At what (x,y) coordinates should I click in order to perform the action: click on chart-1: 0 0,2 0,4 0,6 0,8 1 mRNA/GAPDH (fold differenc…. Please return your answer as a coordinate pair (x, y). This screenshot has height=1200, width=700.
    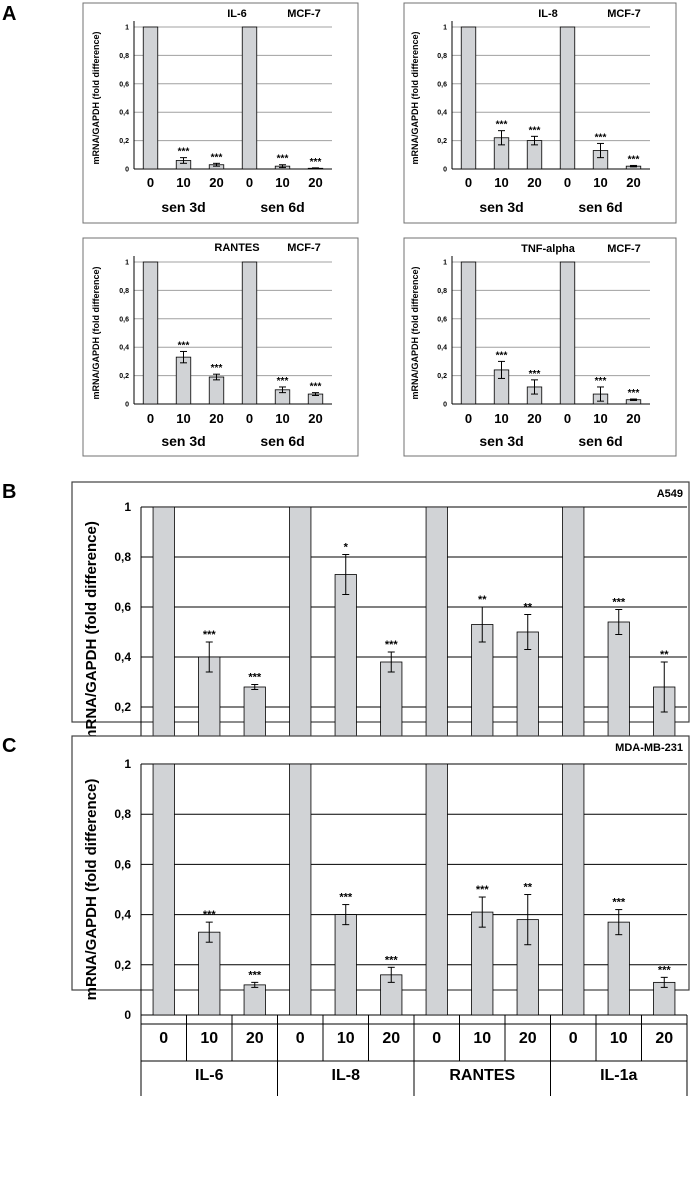
    Looking at the image, I should click on (540, 113).